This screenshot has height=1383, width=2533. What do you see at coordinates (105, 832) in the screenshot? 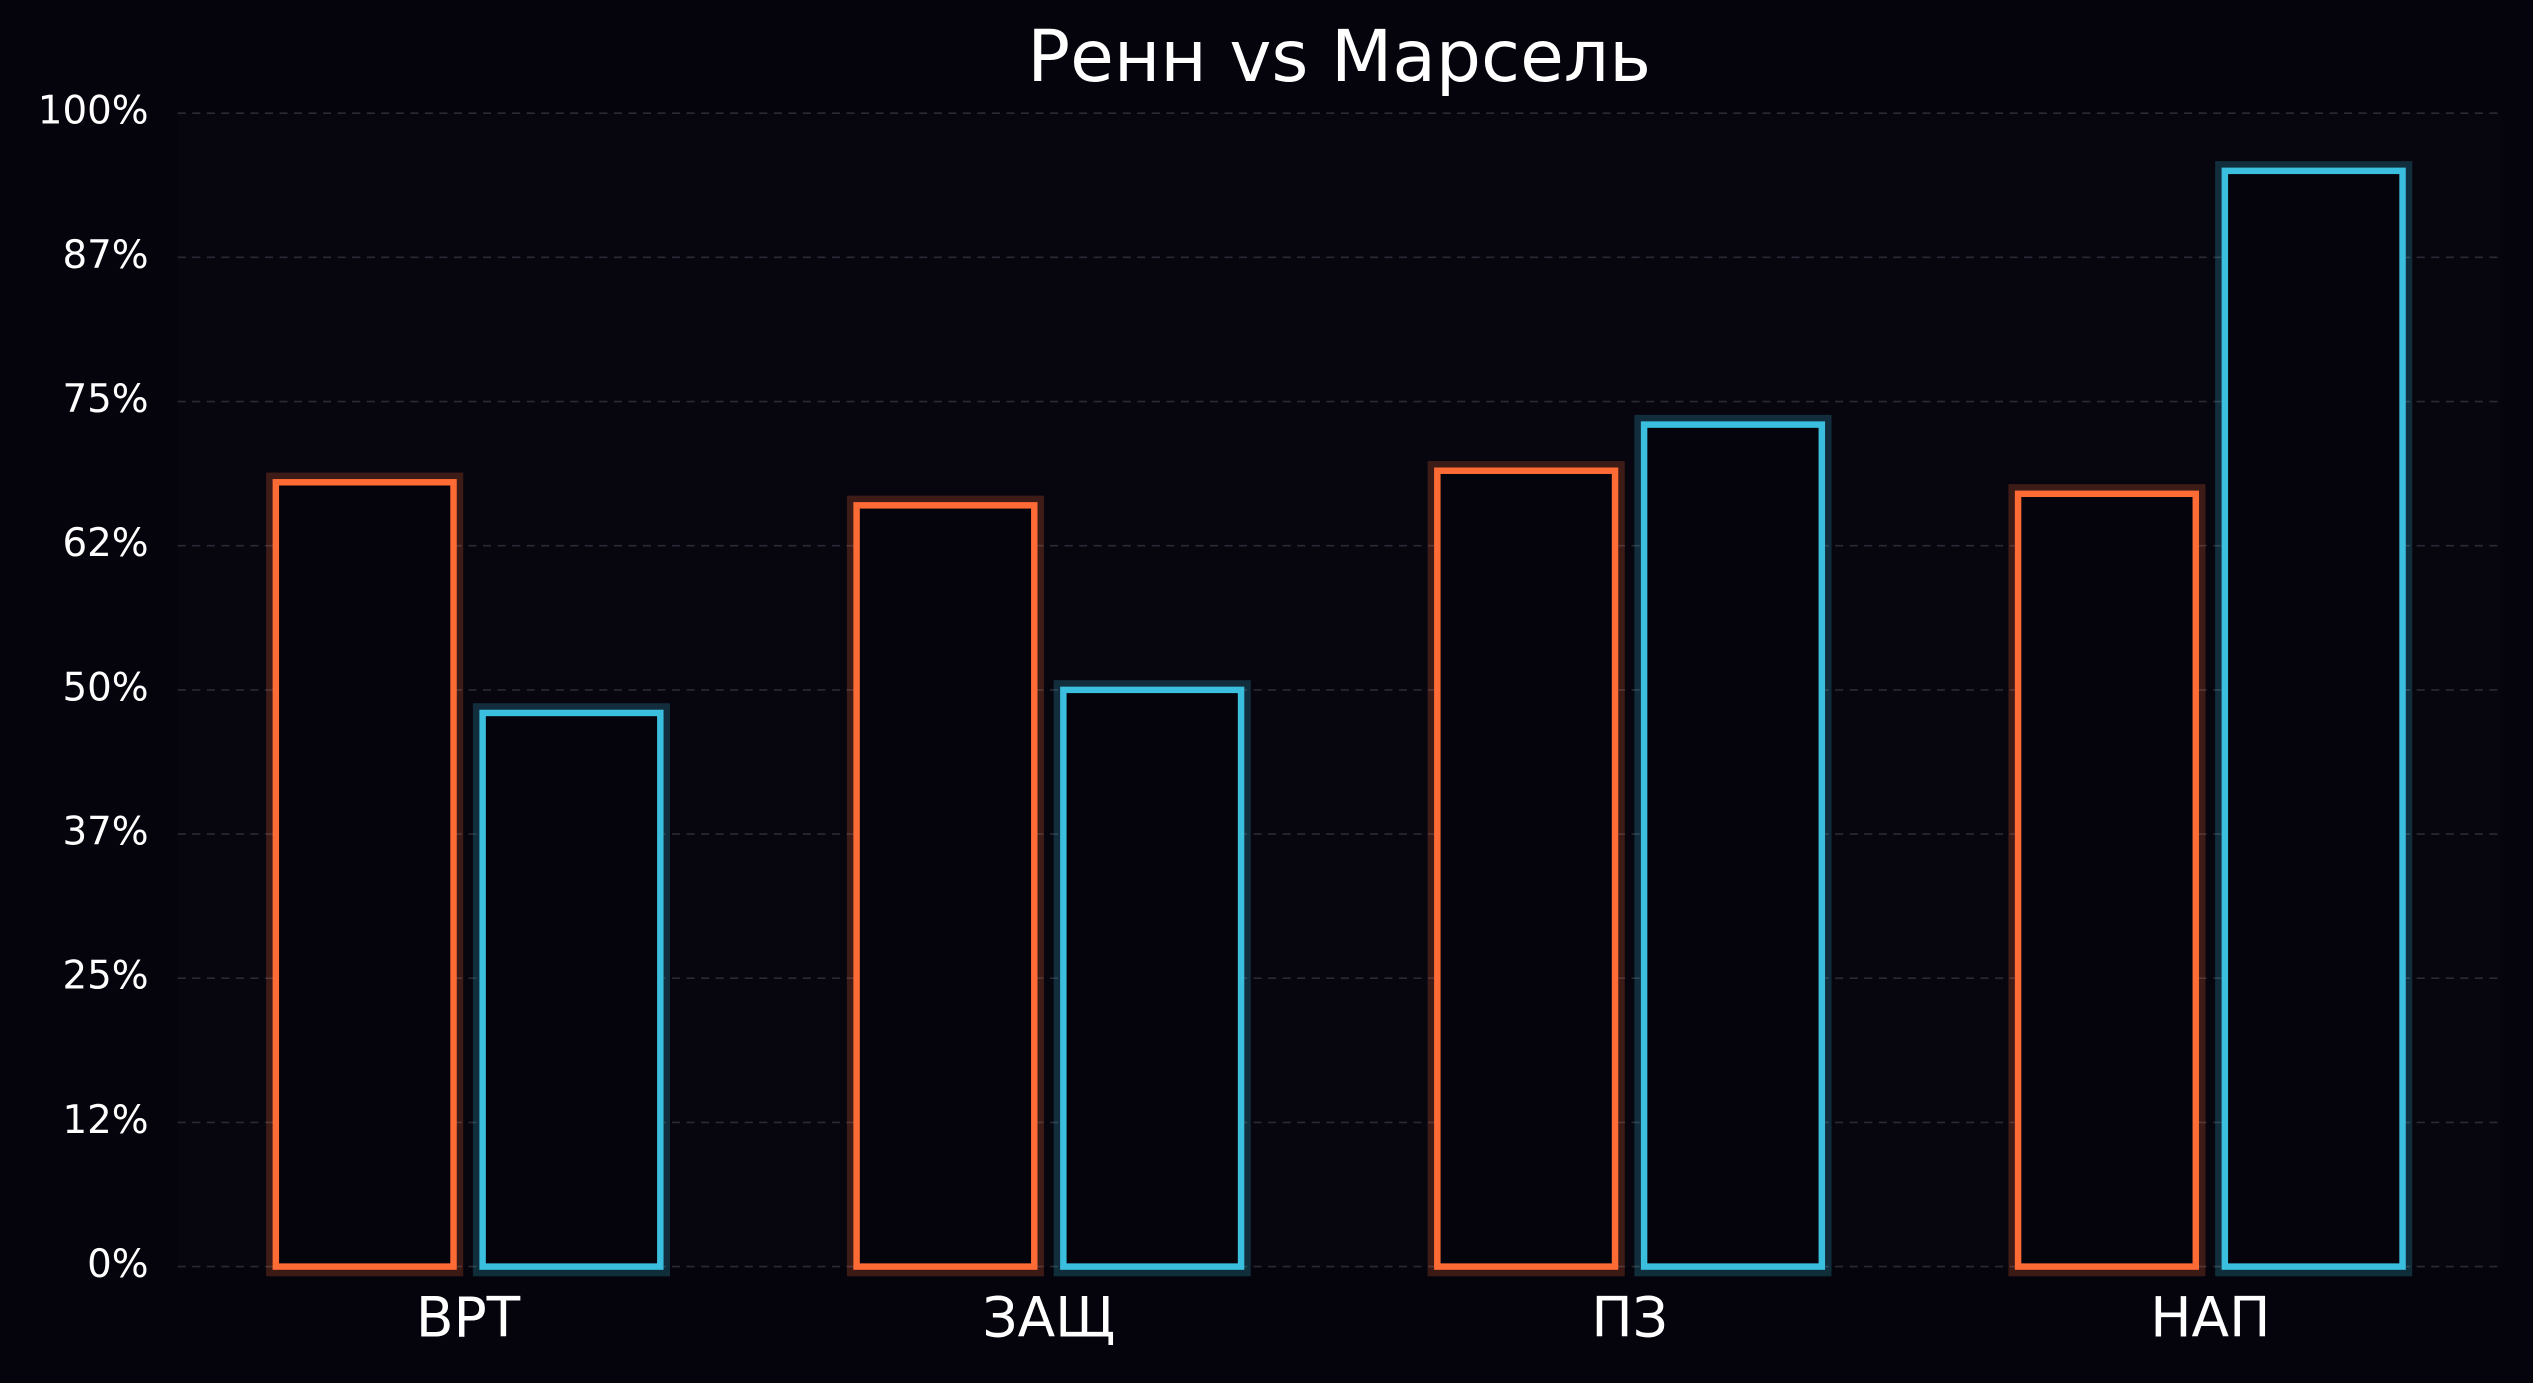
I see `y-tick-label: 37%` at bounding box center [105, 832].